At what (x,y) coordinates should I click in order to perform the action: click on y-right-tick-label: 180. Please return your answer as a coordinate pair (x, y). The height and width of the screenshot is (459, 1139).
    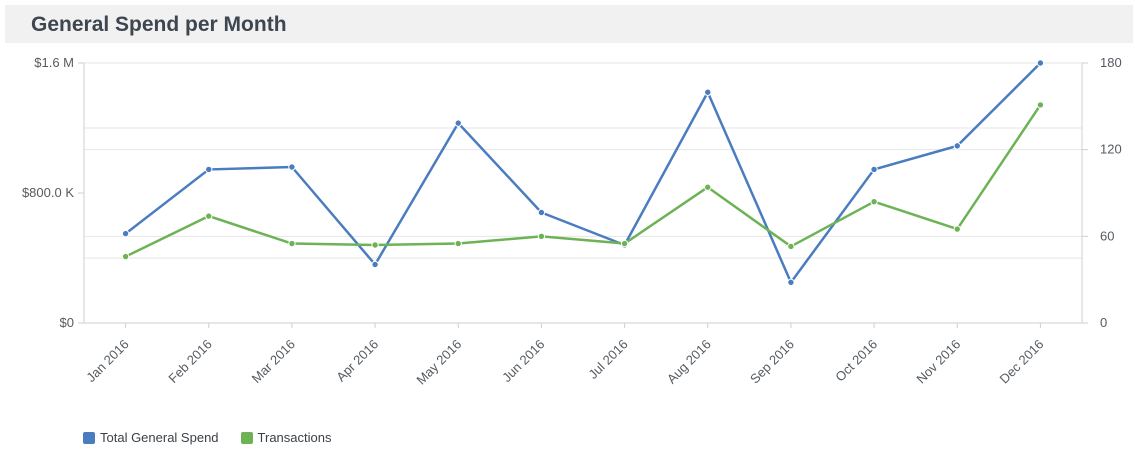
    Looking at the image, I should click on (1111, 62).